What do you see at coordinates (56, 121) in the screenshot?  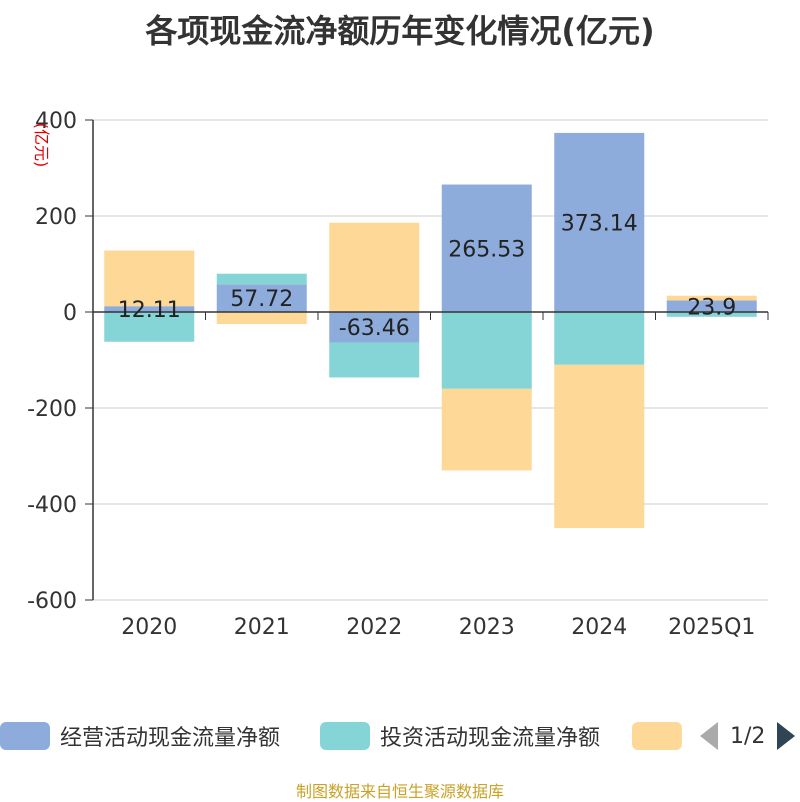 I see `y-tick-label: 400` at bounding box center [56, 121].